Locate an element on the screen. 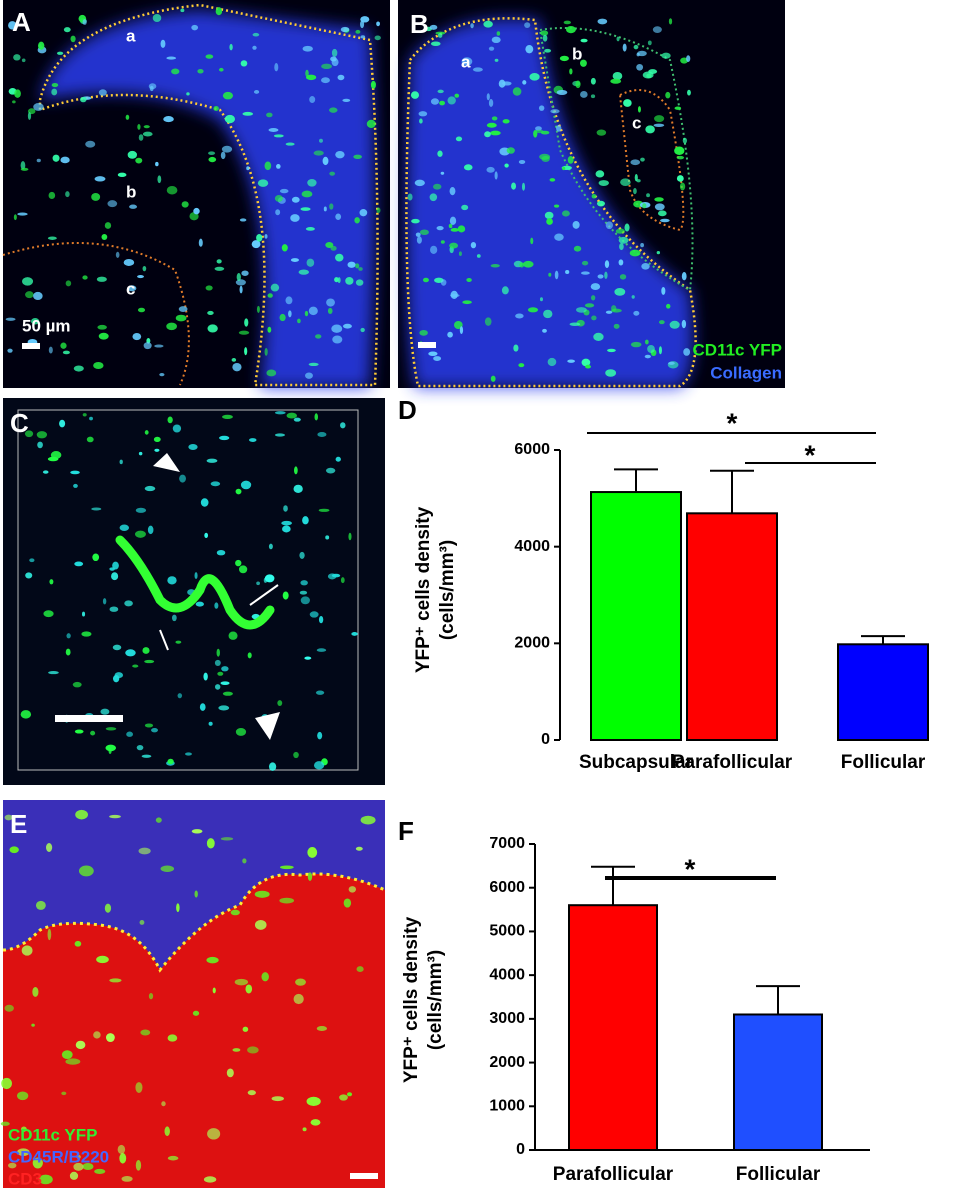 This screenshot has width=956, height=1191. region-label: b is located at coordinates (577, 53).